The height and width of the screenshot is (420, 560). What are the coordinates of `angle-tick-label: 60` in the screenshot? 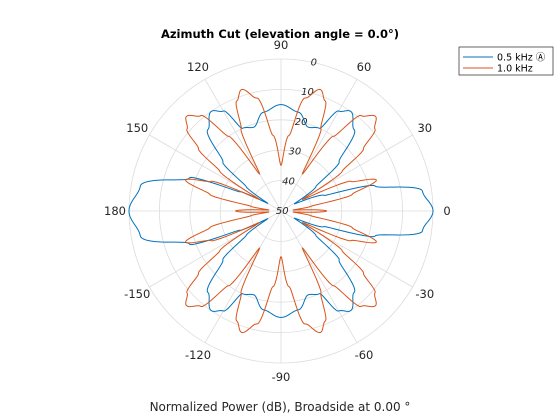 It's located at (364, 67).